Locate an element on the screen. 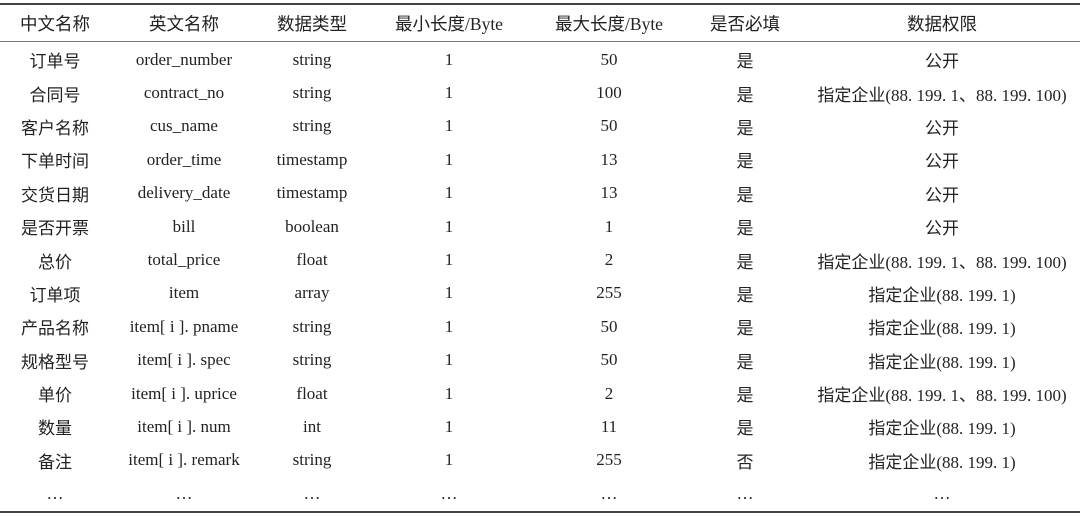 The image size is (1080, 517). table-row: 客户名称 cus_name string 1 50 是 公开 is located at coordinates (540, 126).